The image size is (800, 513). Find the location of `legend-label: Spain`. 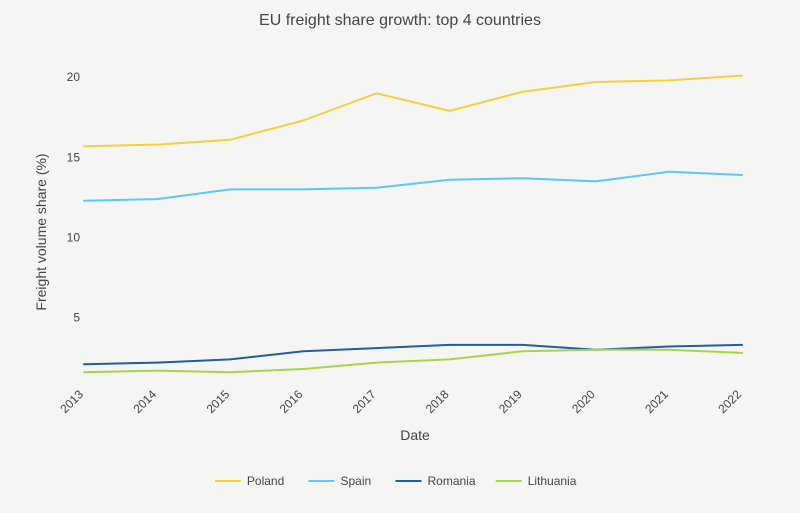

legend-label: Spain is located at coordinates (356, 481).